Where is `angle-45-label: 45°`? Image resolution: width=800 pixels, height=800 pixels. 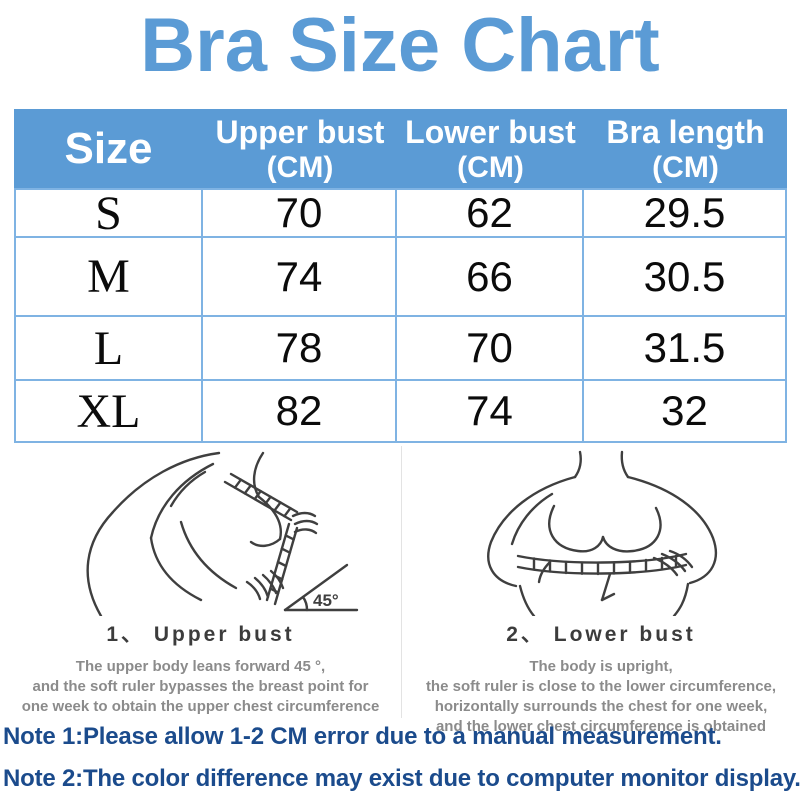 angle-45-label: 45° is located at coordinates (326, 600).